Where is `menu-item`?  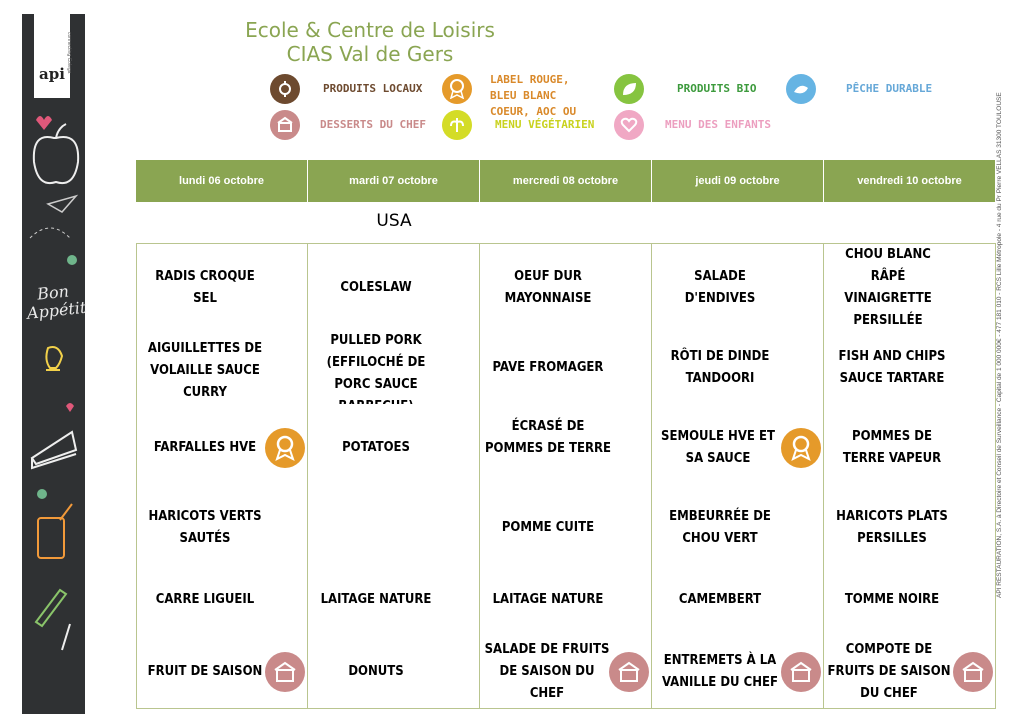
menu-item is located at coordinates (376, 528).